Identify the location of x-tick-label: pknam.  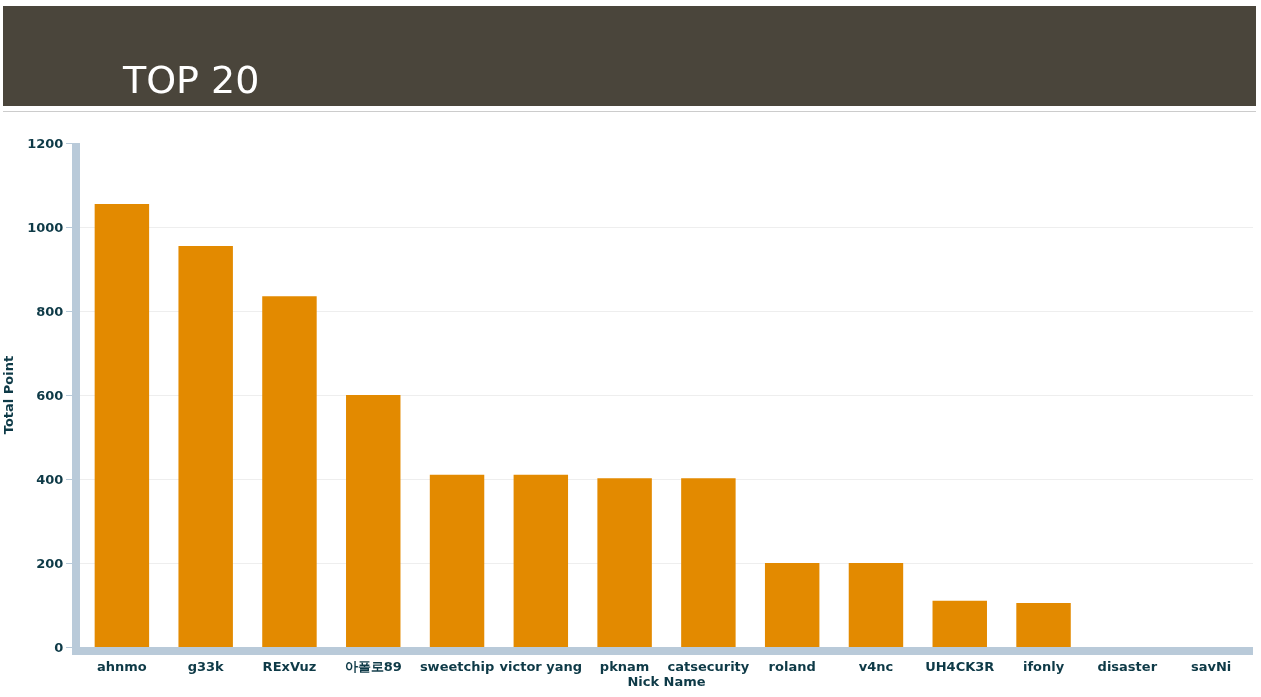
(624, 666).